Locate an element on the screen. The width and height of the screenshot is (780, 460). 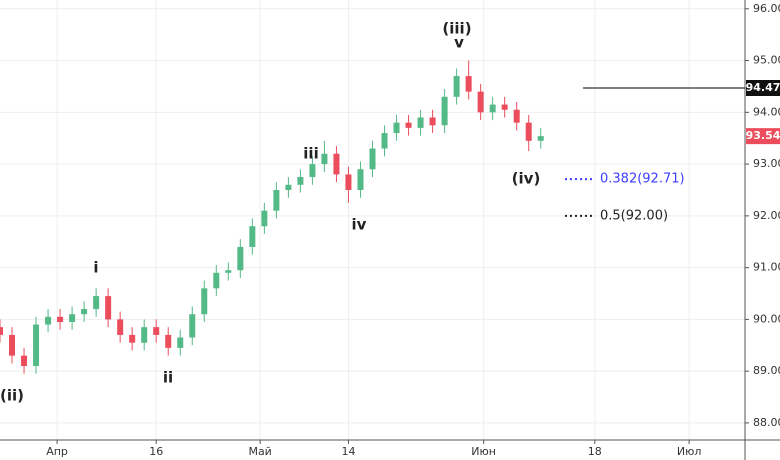
y-tick-label: 96.00 is located at coordinates (766, 8).